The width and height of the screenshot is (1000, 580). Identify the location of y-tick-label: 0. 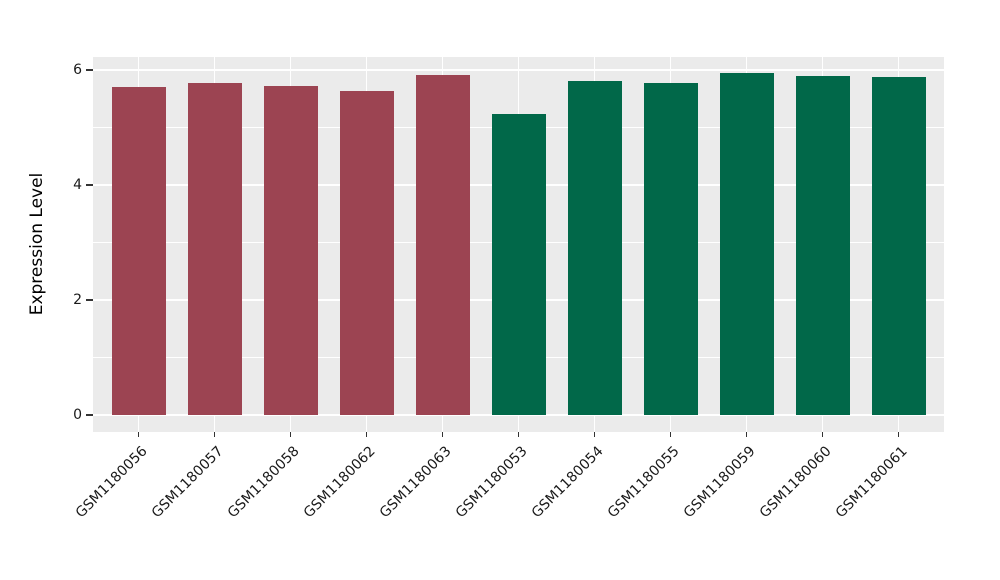
(77, 415).